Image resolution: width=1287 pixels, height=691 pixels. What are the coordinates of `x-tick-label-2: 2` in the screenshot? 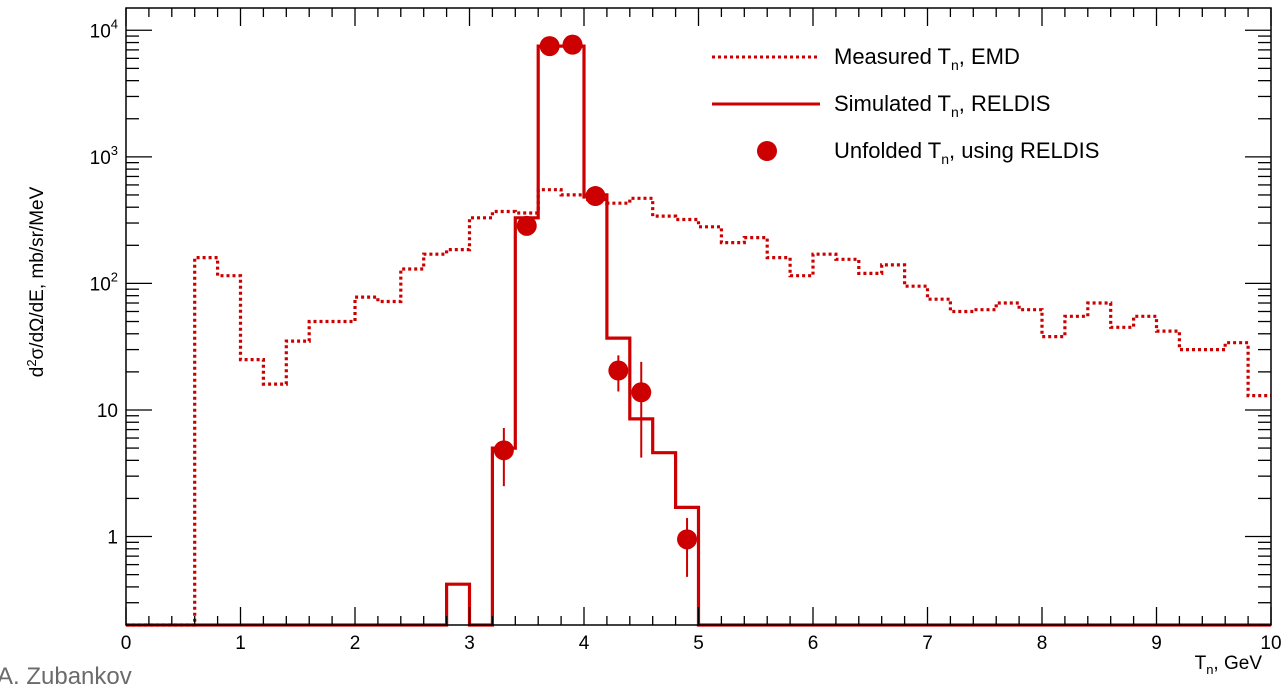 It's located at (355, 643).